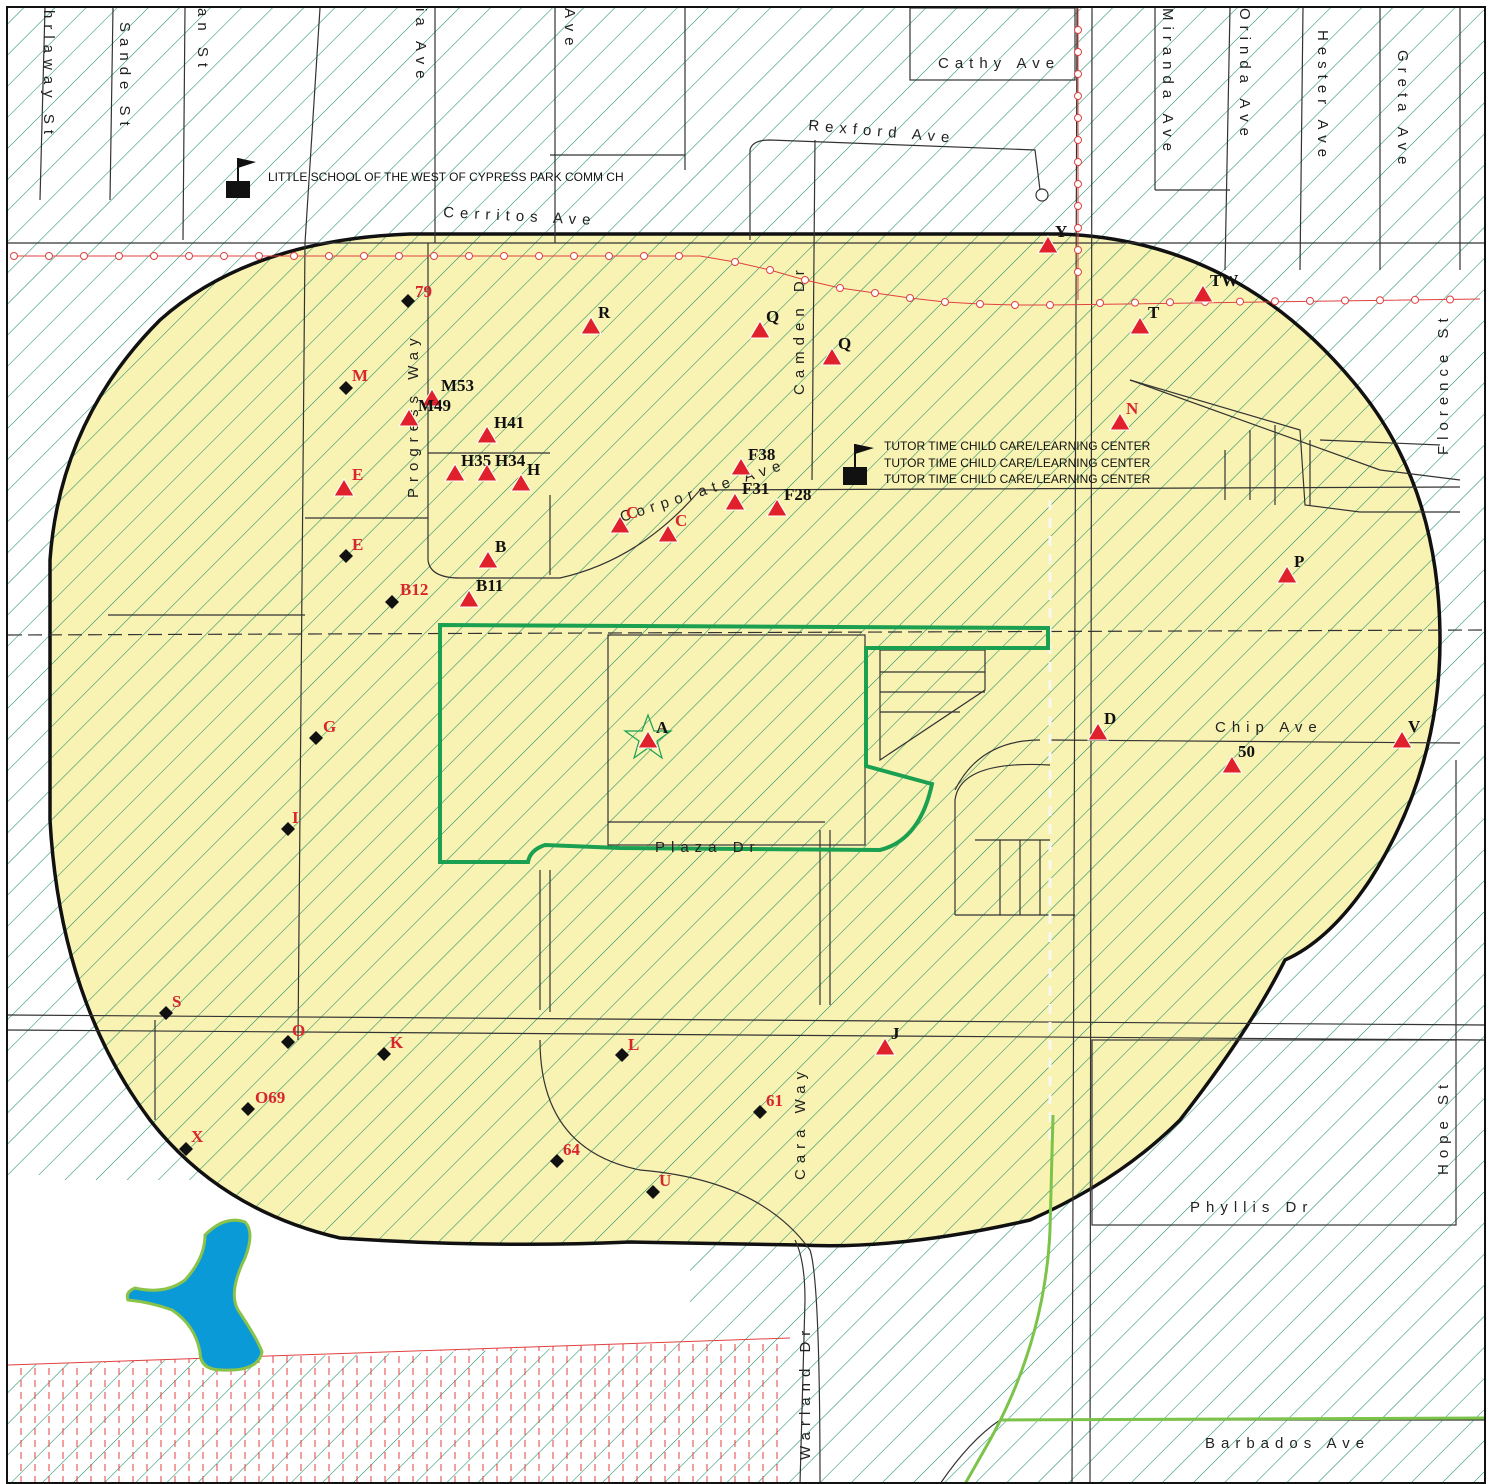  Describe the element at coordinates (500, 546) in the screenshot. I see `triangle-label-b: B` at that location.